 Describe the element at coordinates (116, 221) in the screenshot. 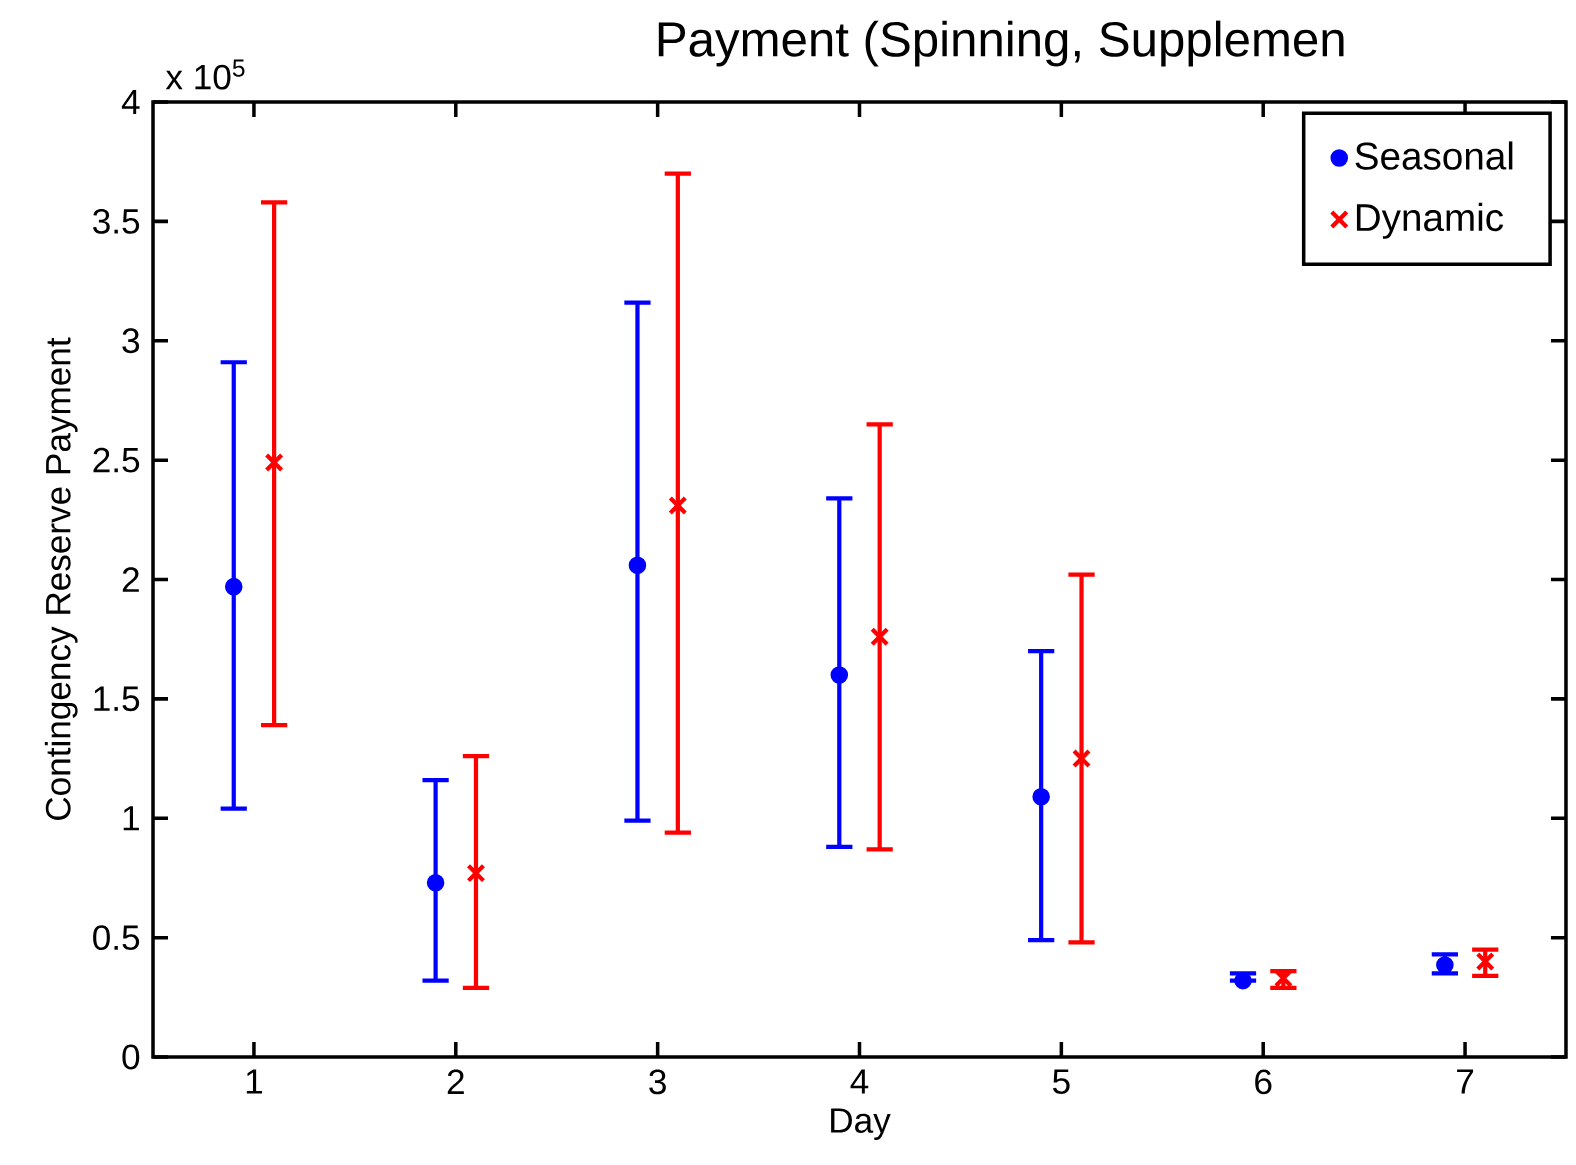

I see `y-tick-label: 3.5` at that location.